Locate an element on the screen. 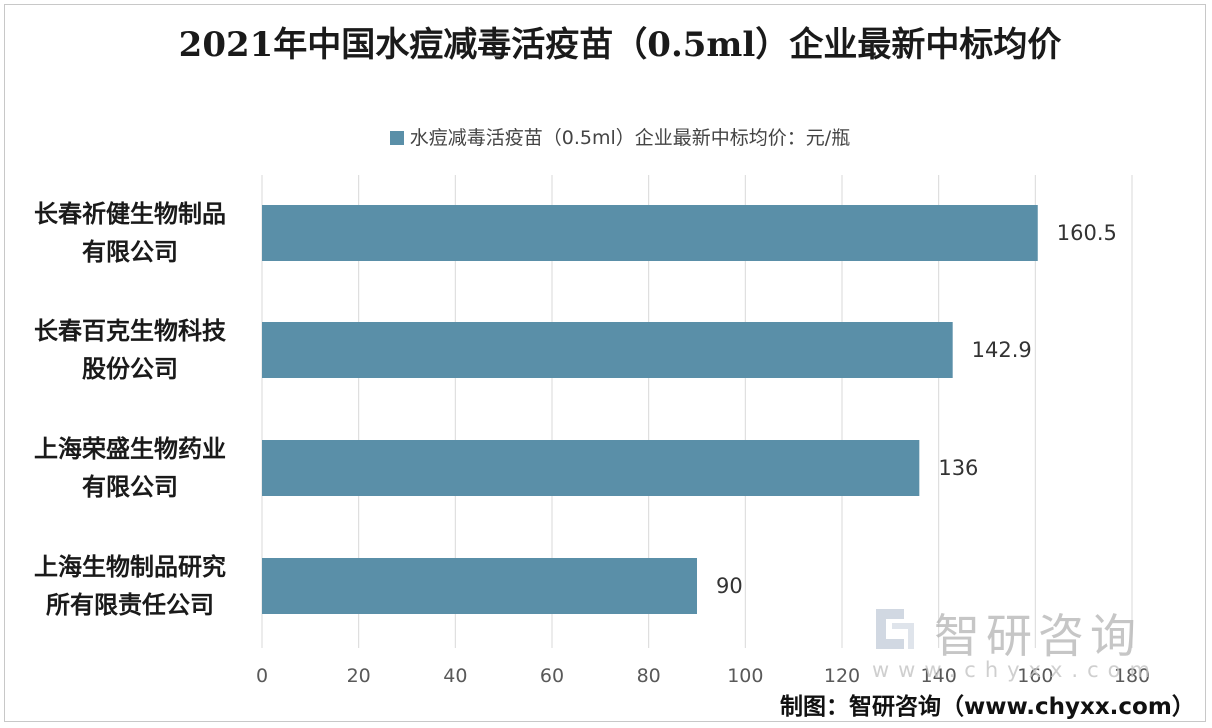 This screenshot has height=728, width=1212. category-label-line: 股份公司 is located at coordinates (130, 369).